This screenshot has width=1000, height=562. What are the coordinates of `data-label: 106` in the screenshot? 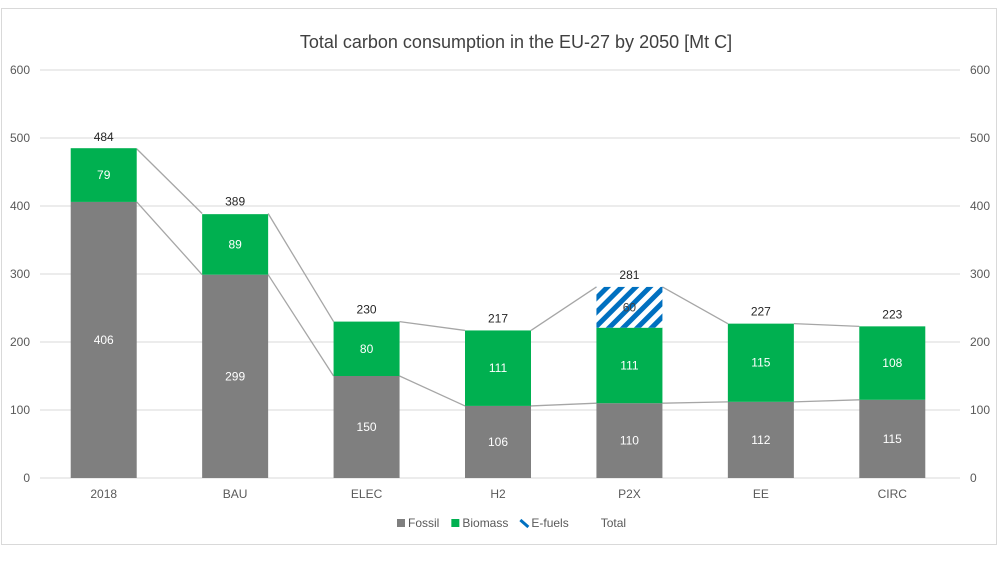 It's located at (498, 442).